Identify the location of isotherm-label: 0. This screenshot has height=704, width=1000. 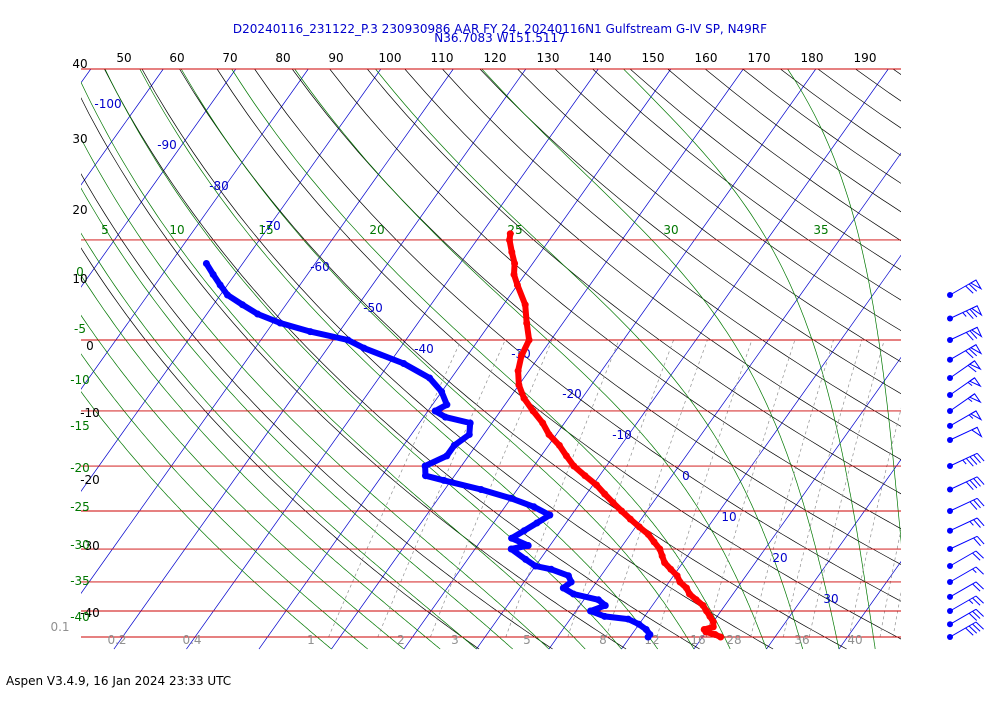
(686, 476).